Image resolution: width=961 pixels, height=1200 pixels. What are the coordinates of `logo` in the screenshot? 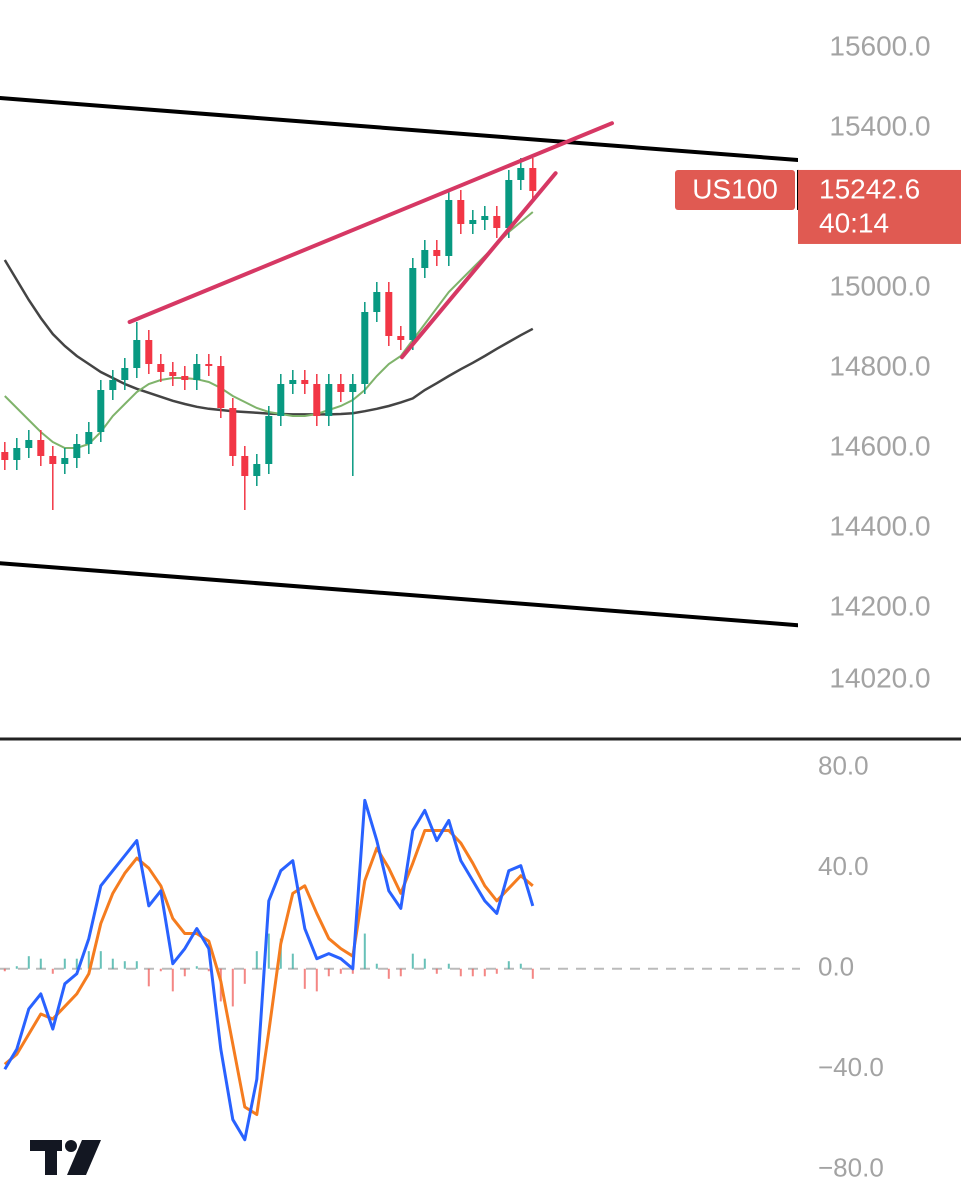 It's located at (65, 1157).